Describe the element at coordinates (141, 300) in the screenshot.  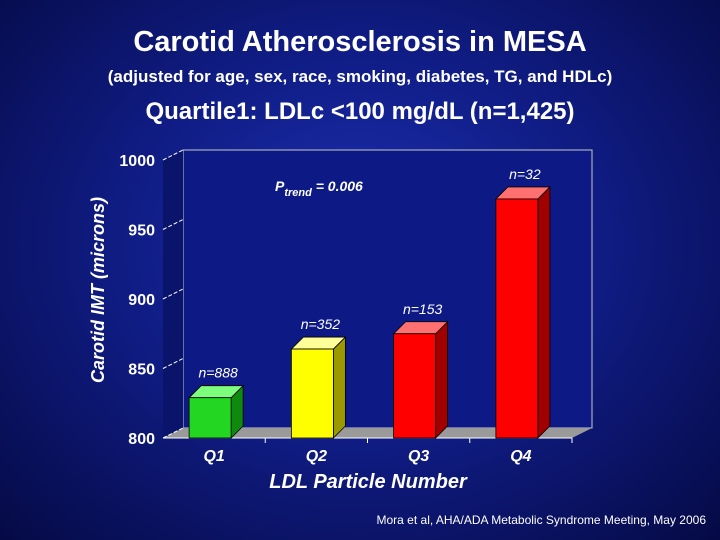
I see `y-tick-label: 900` at that location.